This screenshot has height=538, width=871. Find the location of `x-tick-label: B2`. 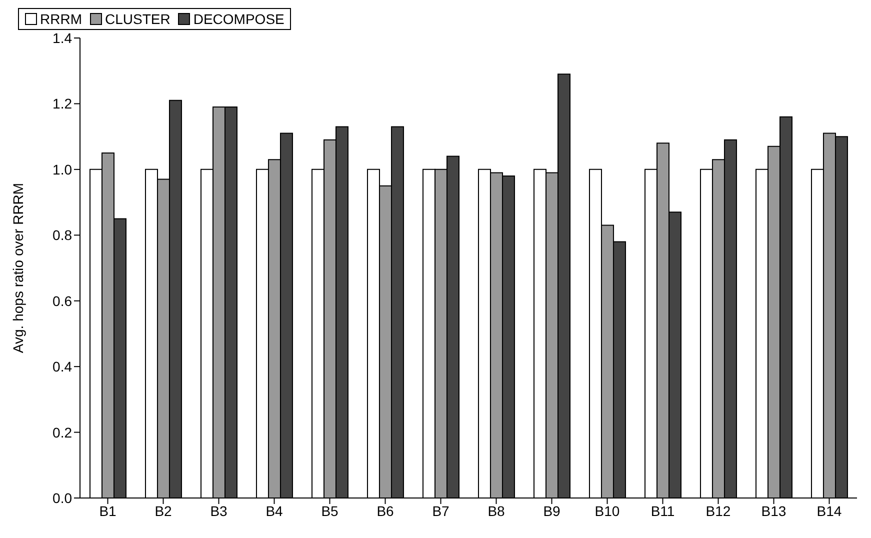

x-tick-label: B2 is located at coordinates (163, 510).